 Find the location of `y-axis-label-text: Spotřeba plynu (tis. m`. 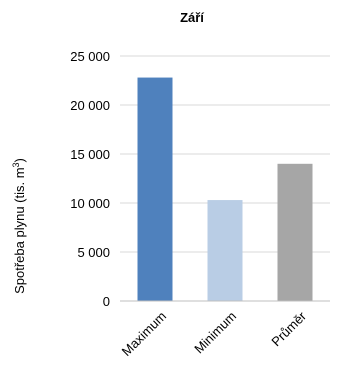

y-axis-label-text: Spotřeba plynu (tis. m is located at coordinates (19, 230).